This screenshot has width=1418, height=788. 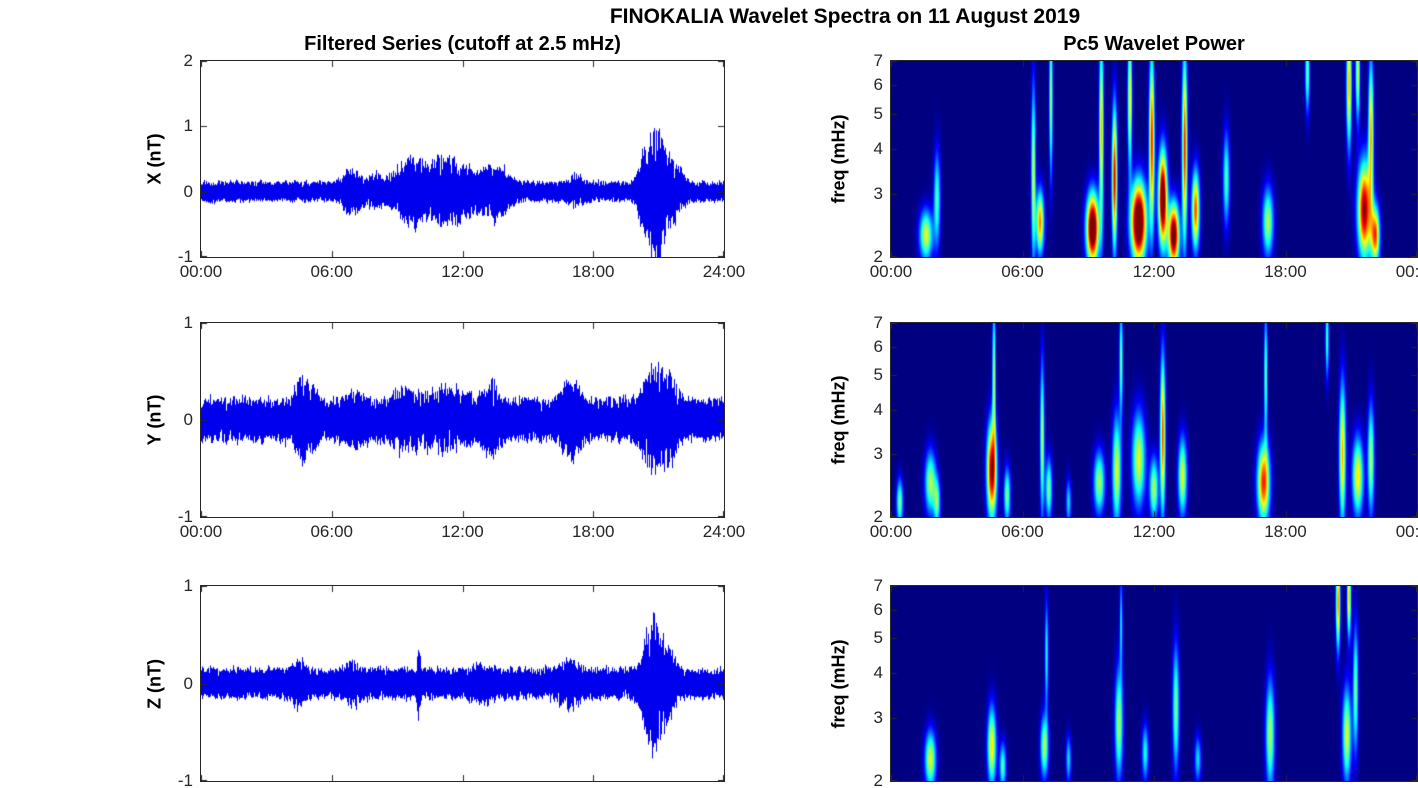 I want to click on right-column-title: Pc5 Wavelet Power, so click(x=1154, y=44).